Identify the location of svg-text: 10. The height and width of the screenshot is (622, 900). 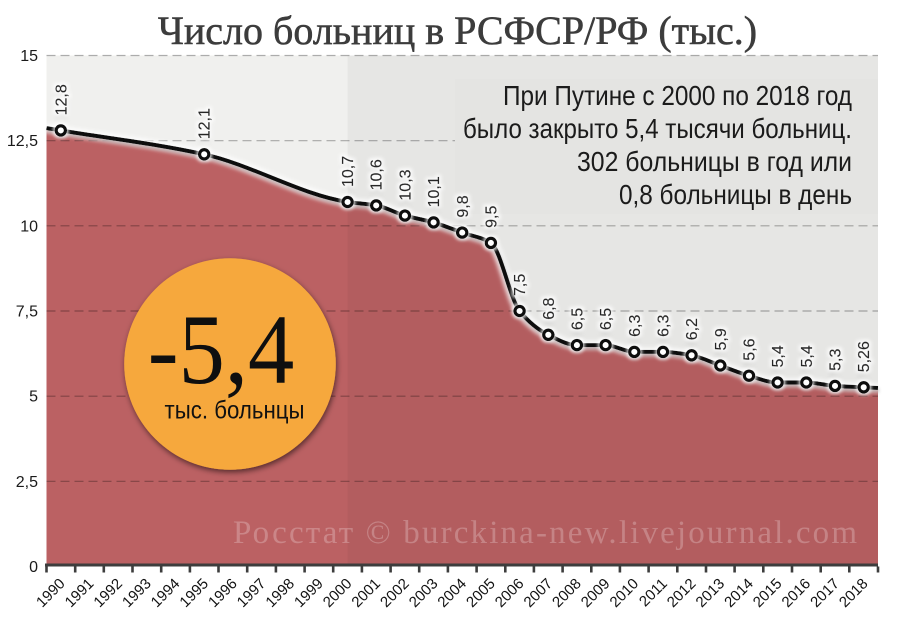
(29, 226).